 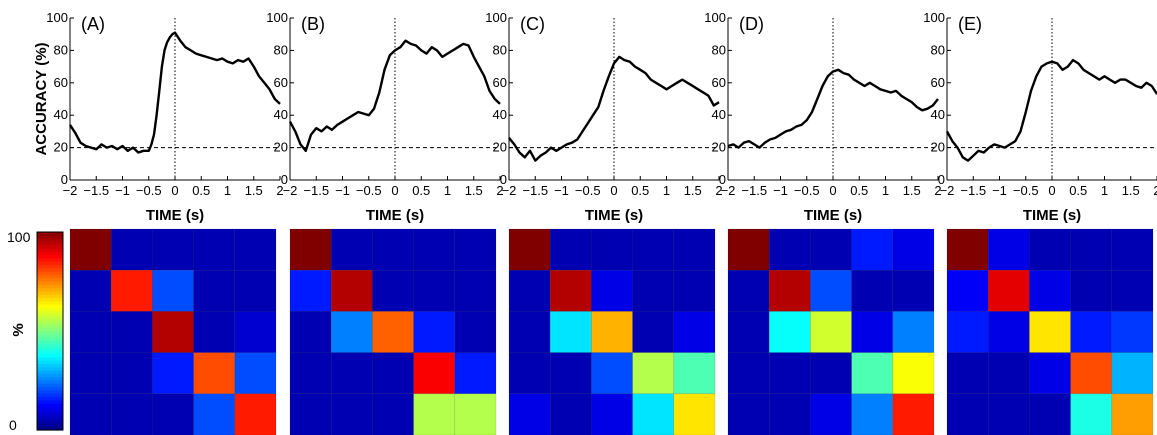 I want to click on accuracy-series-line, so click(x=174, y=92).